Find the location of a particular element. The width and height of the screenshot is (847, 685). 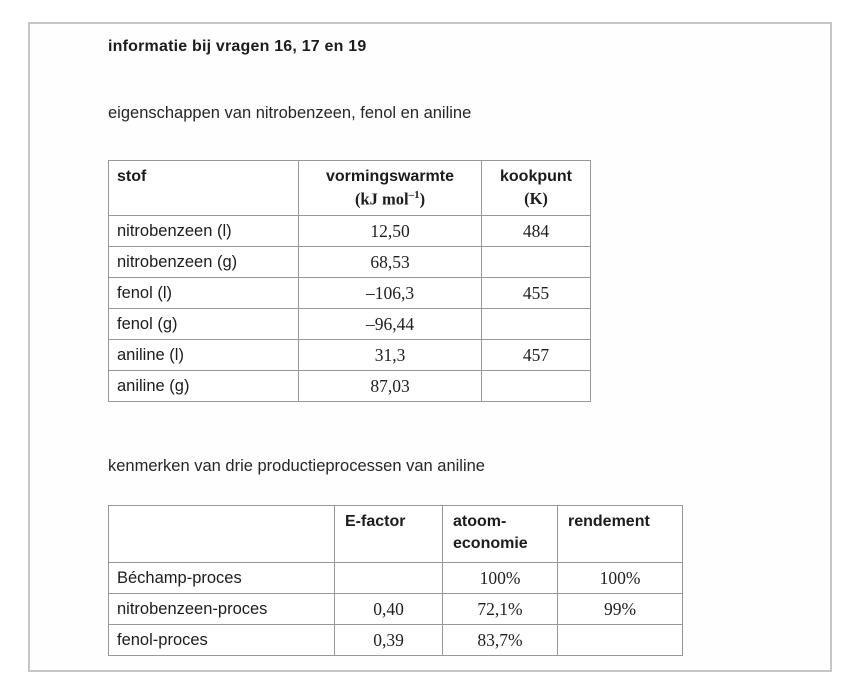

table-row: nitrobenzeen-proces 0,40 72,1% 99% is located at coordinates (395, 609).